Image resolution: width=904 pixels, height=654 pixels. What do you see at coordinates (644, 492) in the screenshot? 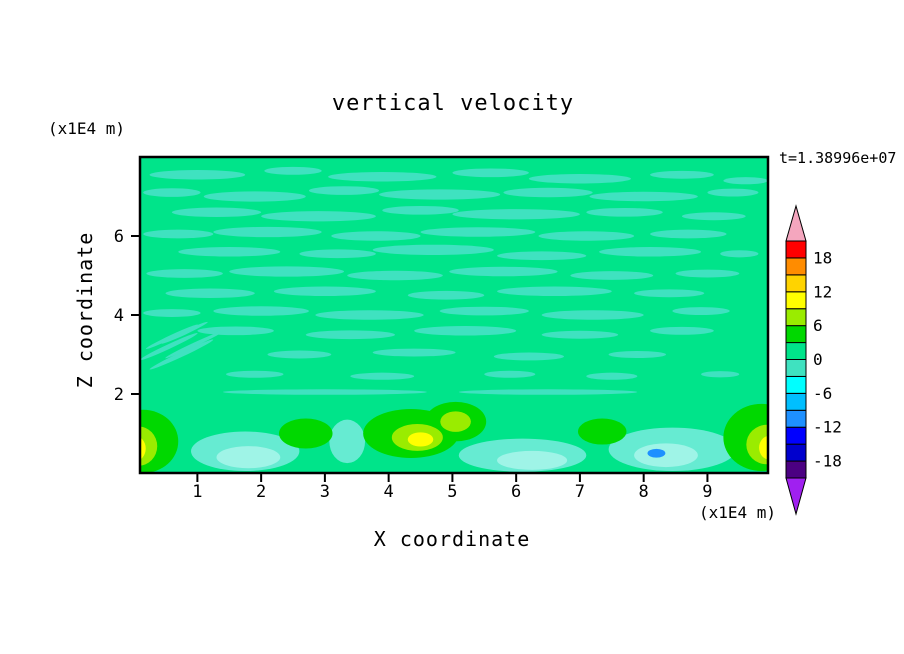
I see `x-tick-label: 8` at bounding box center [644, 492].